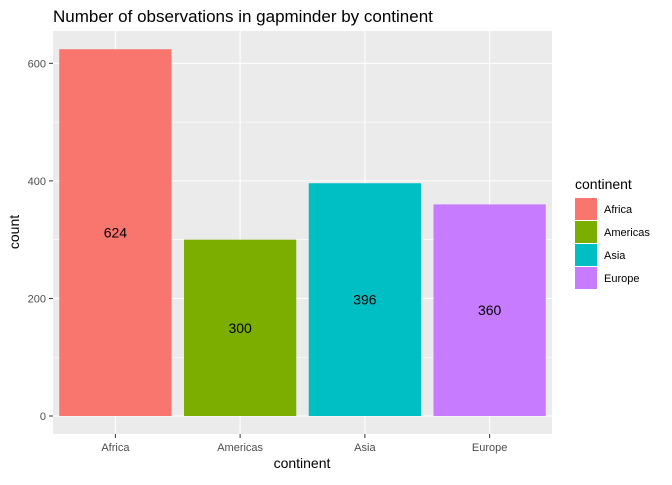 The image size is (672, 485). What do you see at coordinates (37, 182) in the screenshot?
I see `y-tick-label: 400` at bounding box center [37, 182].